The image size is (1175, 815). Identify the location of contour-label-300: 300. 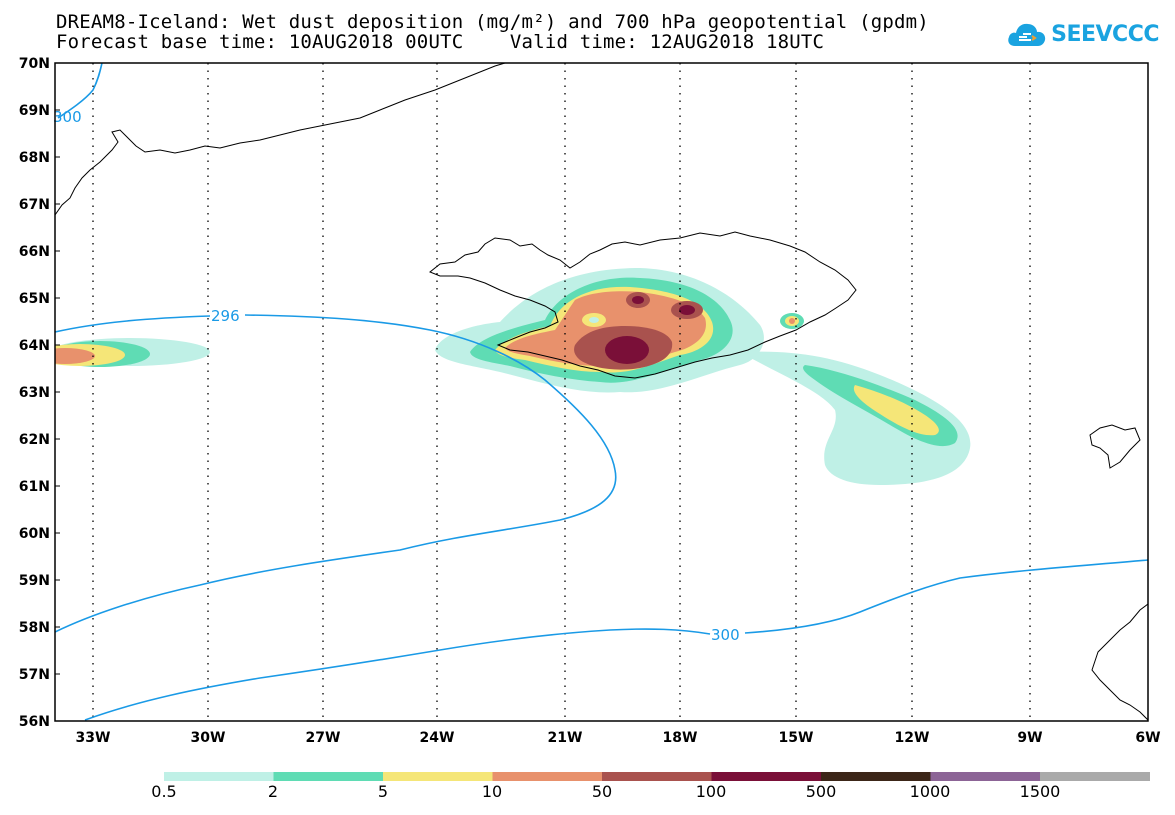
(725, 635).